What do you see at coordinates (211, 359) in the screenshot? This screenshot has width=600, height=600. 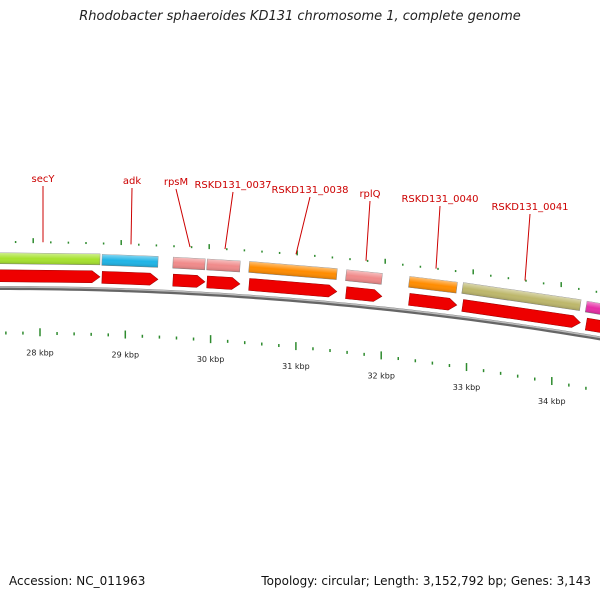 I see `kbp-label-30: 30 kbp` at bounding box center [211, 359].